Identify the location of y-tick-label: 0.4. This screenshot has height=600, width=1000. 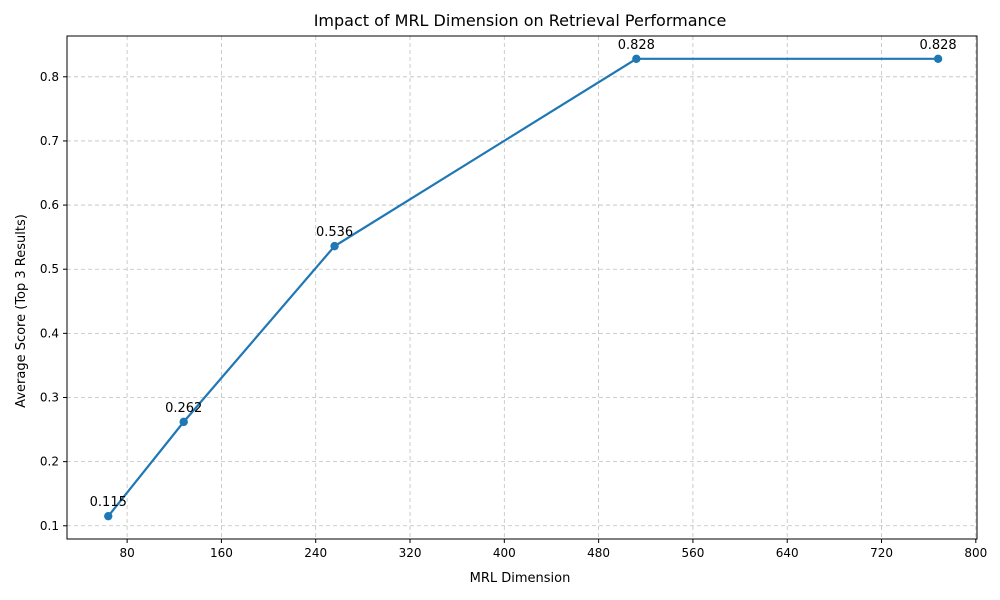
(49, 333).